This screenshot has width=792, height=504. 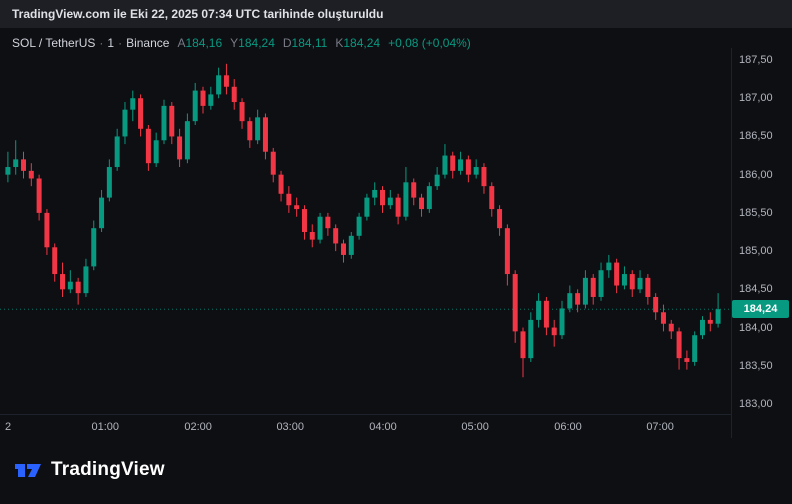 I want to click on time-tick-label: 2, so click(x=8, y=427).